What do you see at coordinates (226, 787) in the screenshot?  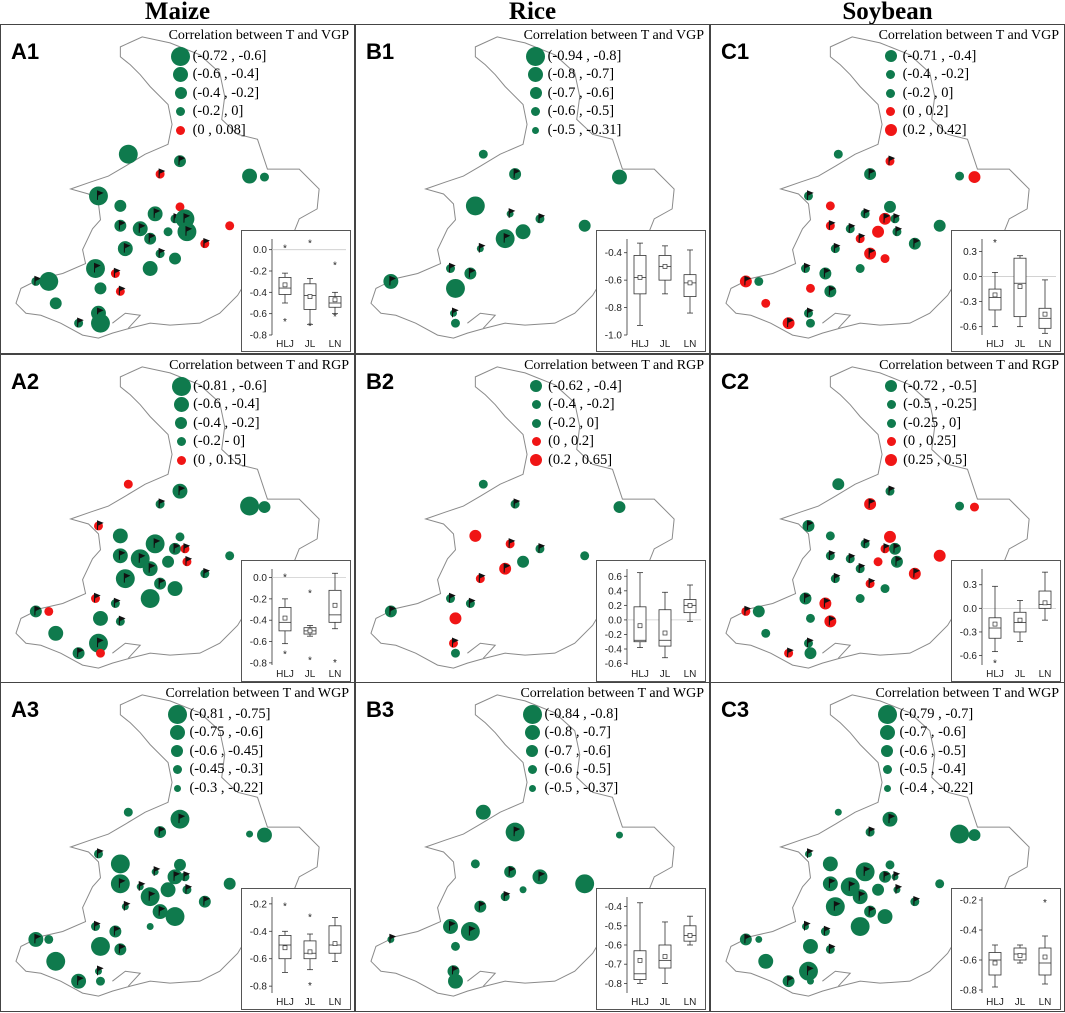 I see `legend-range: (-0.3 , -0.22]` at bounding box center [226, 787].